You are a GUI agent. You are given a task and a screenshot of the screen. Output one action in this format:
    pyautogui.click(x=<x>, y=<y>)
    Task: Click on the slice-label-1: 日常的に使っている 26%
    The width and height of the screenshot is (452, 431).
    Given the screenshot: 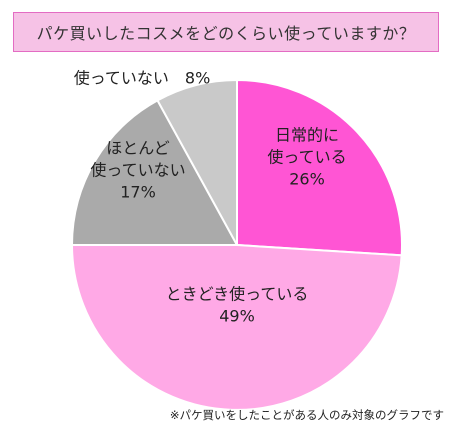 What is the action you would take?
    pyautogui.click(x=306, y=157)
    